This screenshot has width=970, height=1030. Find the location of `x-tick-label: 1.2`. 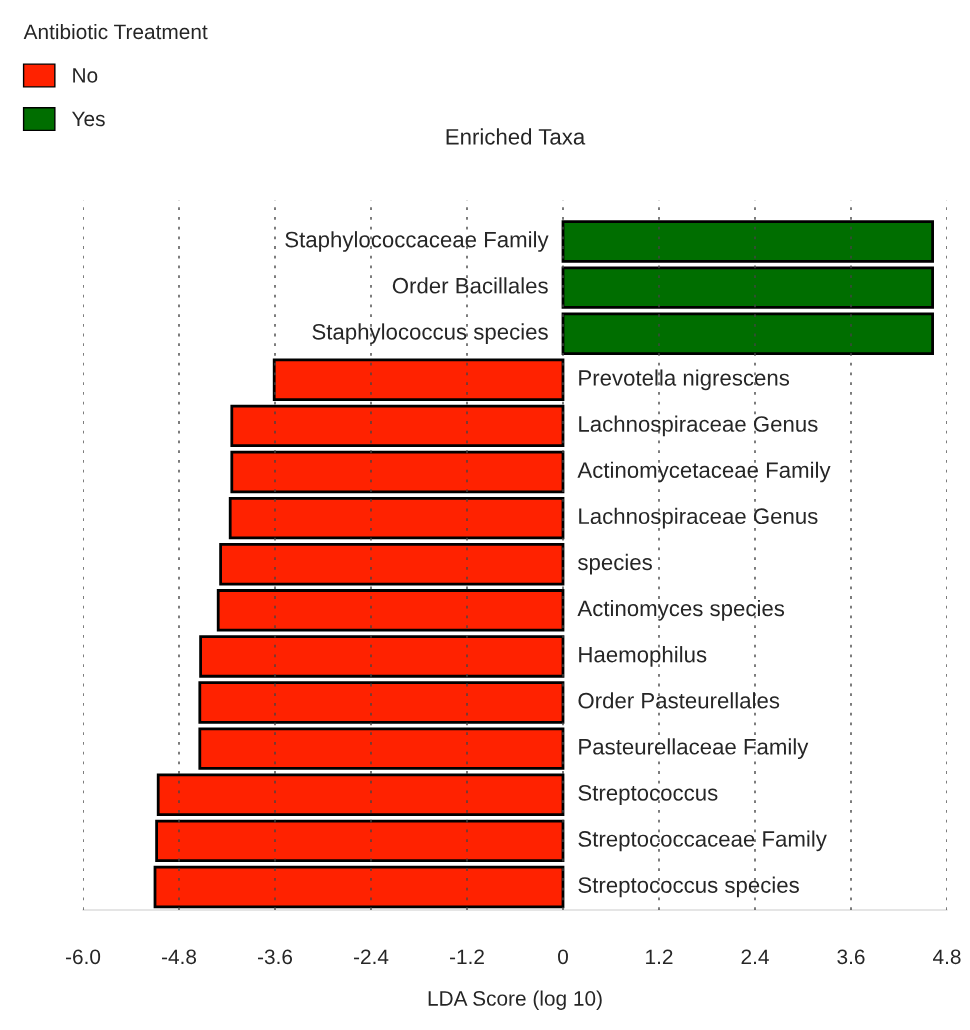

x-tick-label: 1.2 is located at coordinates (659, 956).